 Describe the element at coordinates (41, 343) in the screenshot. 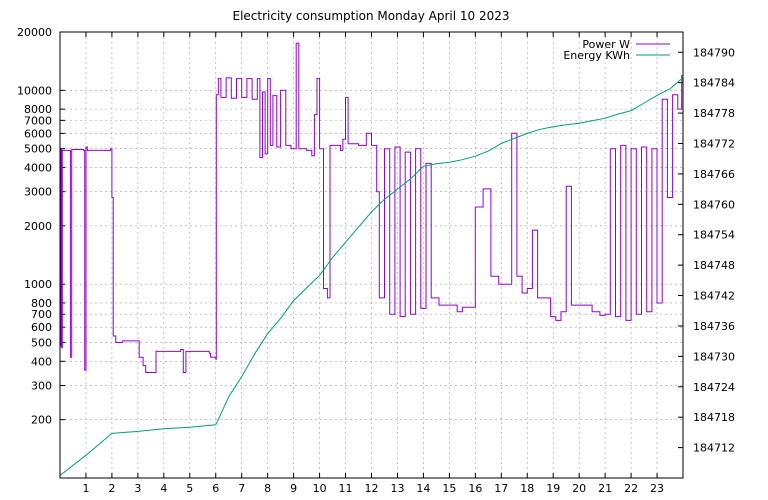

I see `y-tick-label: 500` at that location.